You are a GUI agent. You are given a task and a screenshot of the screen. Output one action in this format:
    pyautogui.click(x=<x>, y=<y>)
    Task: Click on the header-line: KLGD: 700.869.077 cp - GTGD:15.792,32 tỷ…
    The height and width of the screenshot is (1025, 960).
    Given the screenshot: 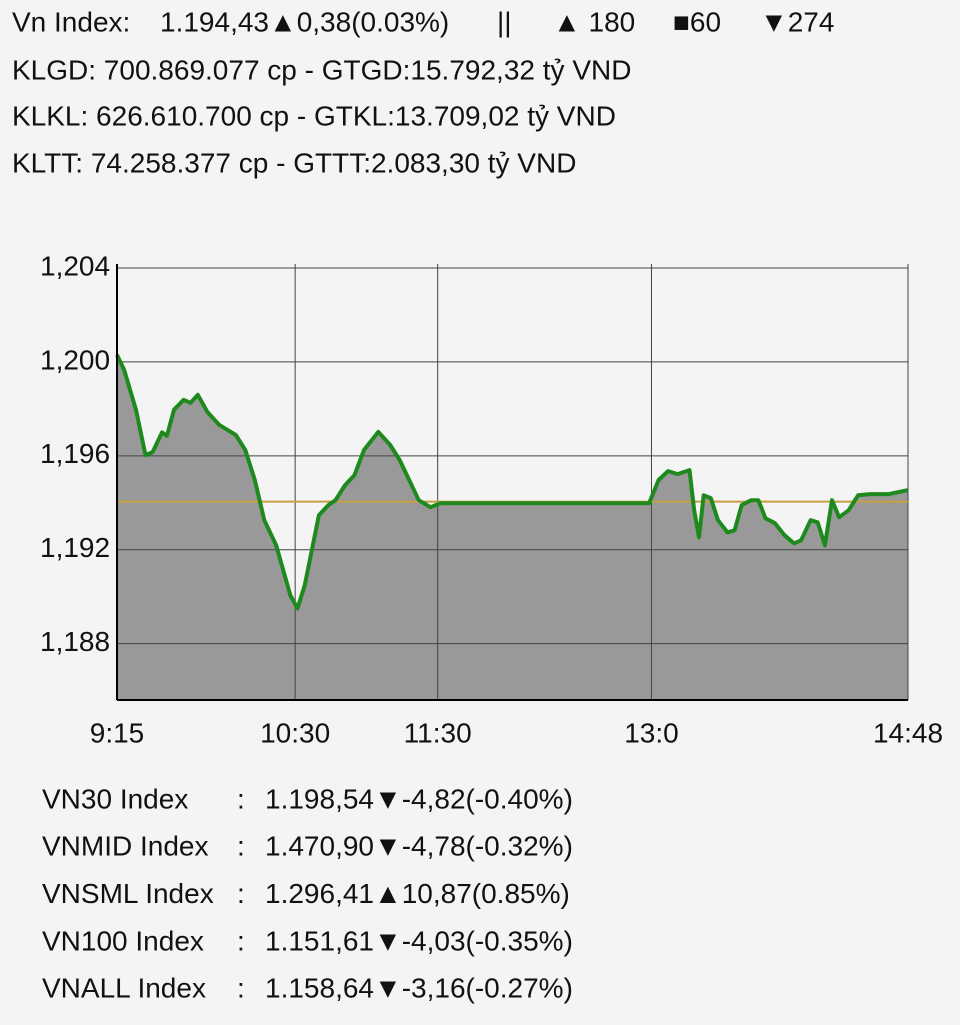 What is the action you would take?
    pyautogui.click(x=321, y=69)
    